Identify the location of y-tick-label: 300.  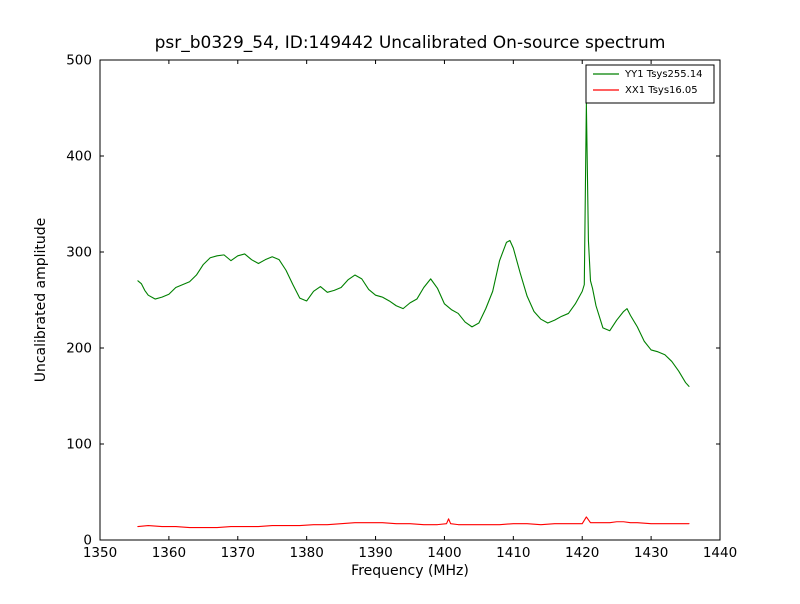
(79, 253).